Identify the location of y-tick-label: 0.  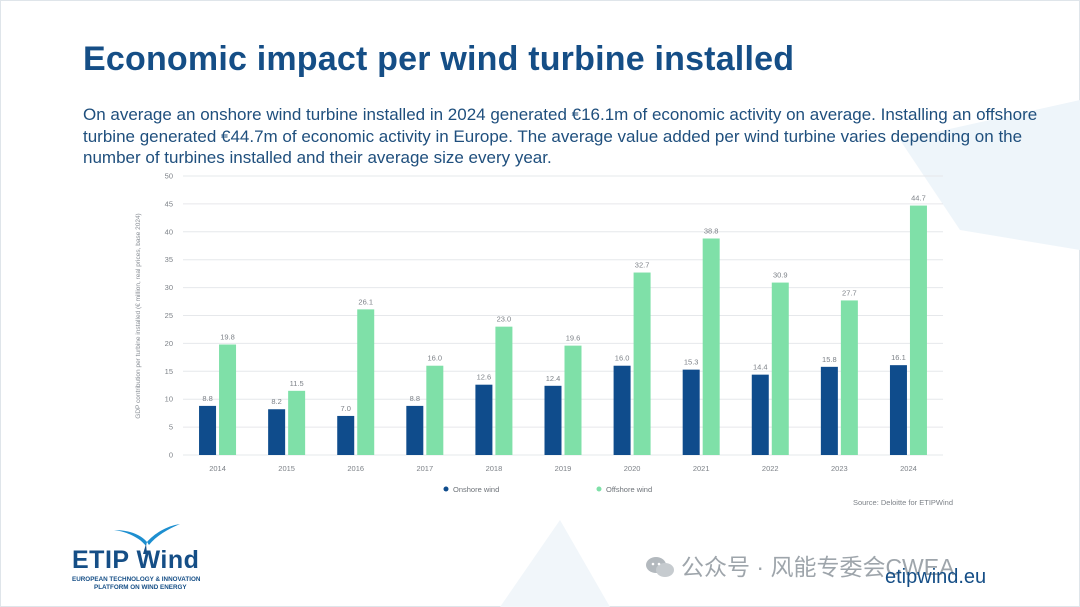
(171, 455).